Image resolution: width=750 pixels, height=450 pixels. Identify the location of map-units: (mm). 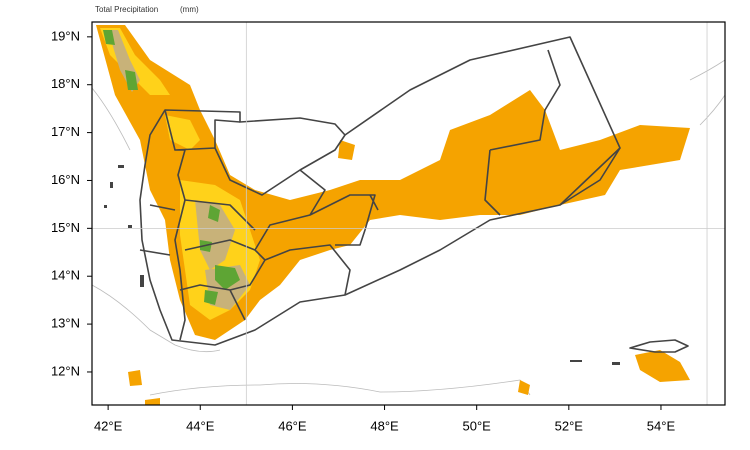
(189, 9).